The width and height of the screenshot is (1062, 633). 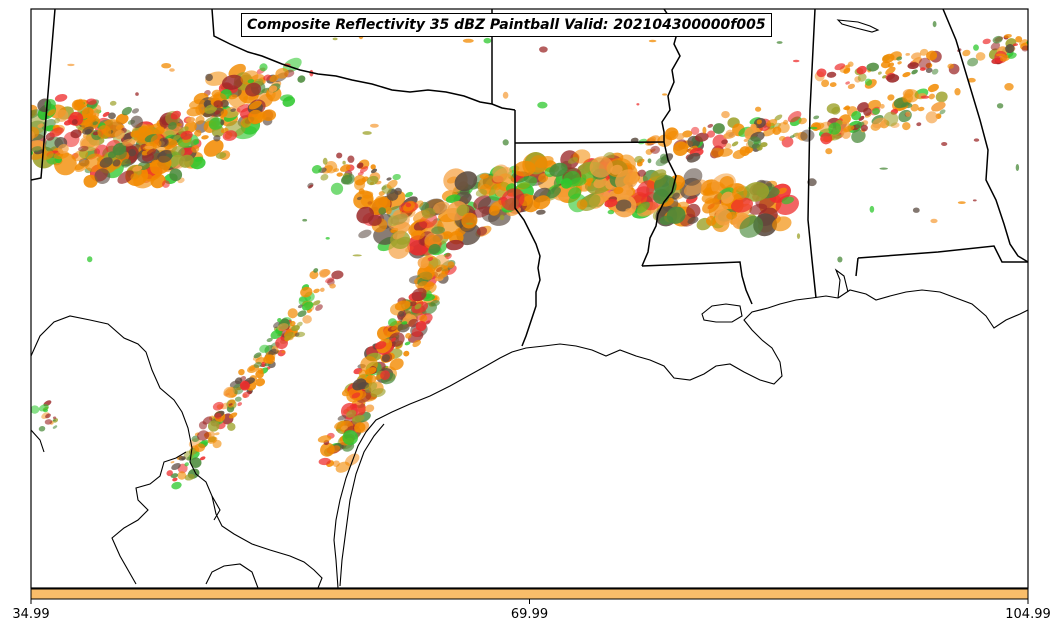 I want to click on oklahoma-texas-red-river, so click(x=363, y=60).